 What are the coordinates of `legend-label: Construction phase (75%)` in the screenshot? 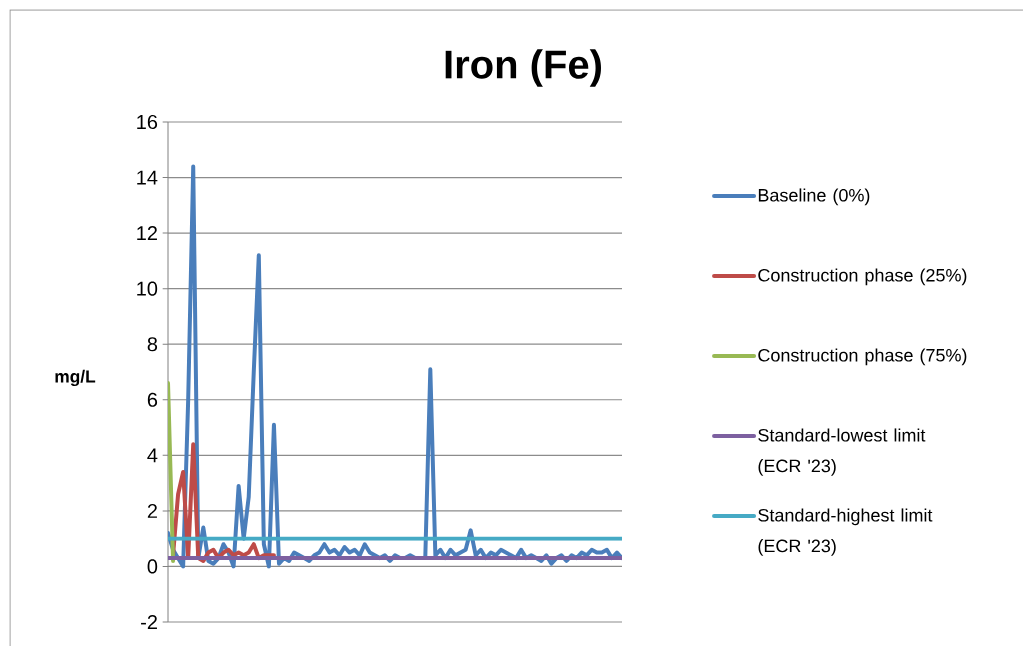 It's located at (862, 357).